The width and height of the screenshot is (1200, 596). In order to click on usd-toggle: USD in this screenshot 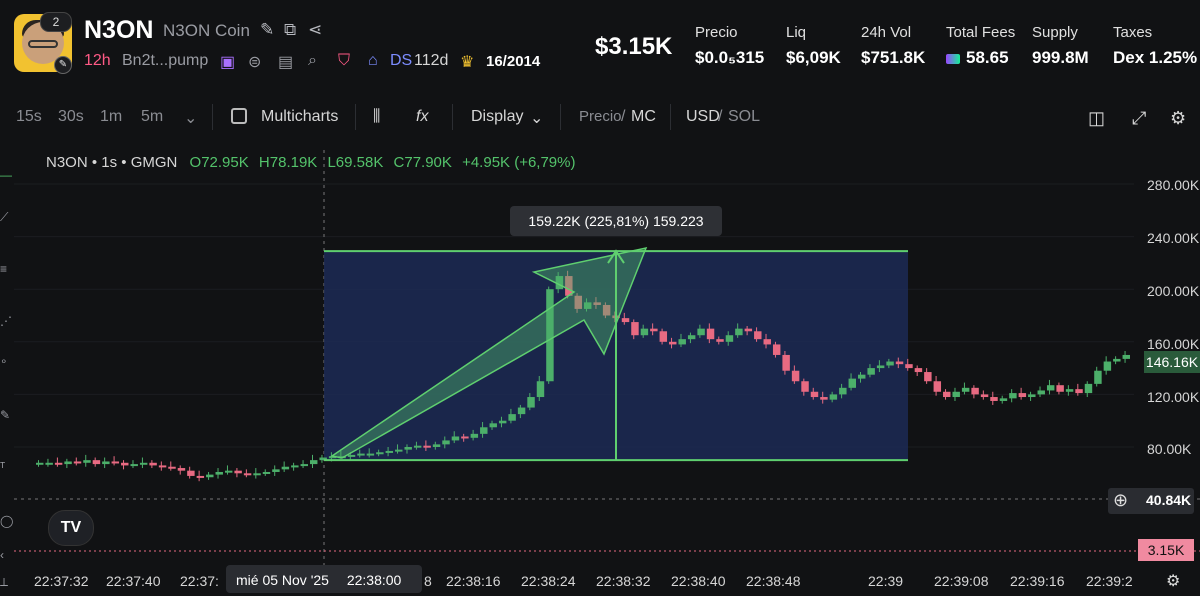, I will do `click(703, 116)`.